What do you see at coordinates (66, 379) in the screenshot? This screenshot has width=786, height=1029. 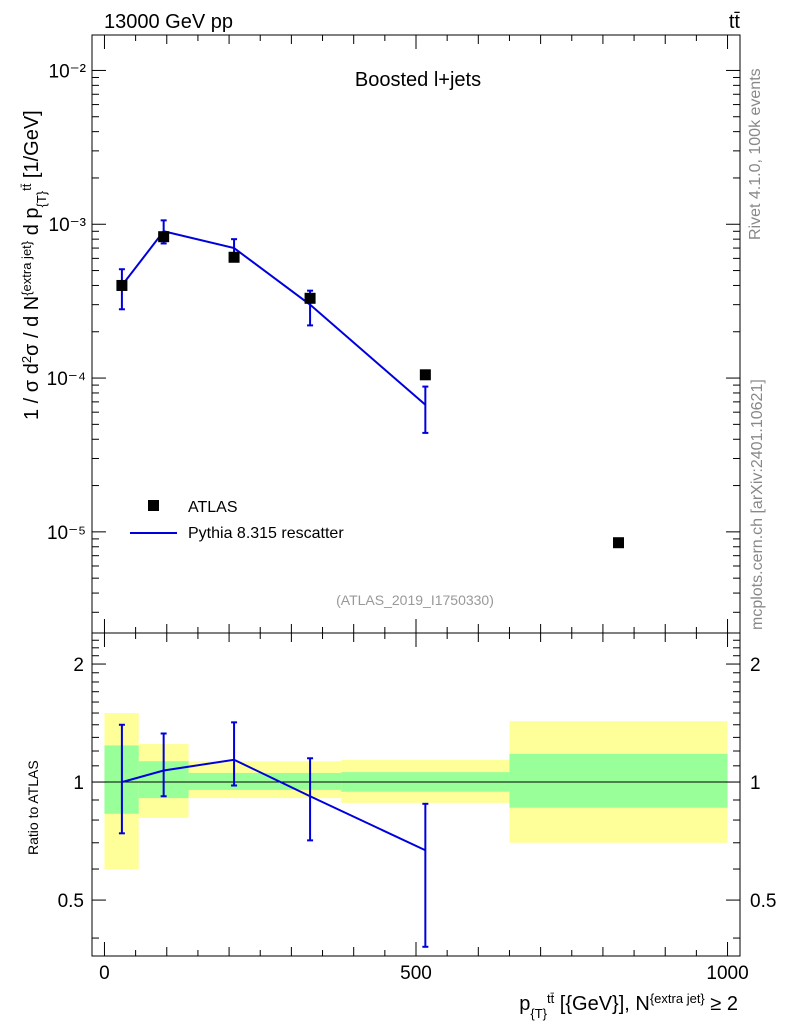 I see `main-ytick-label: 10⁻⁴` at bounding box center [66, 379].